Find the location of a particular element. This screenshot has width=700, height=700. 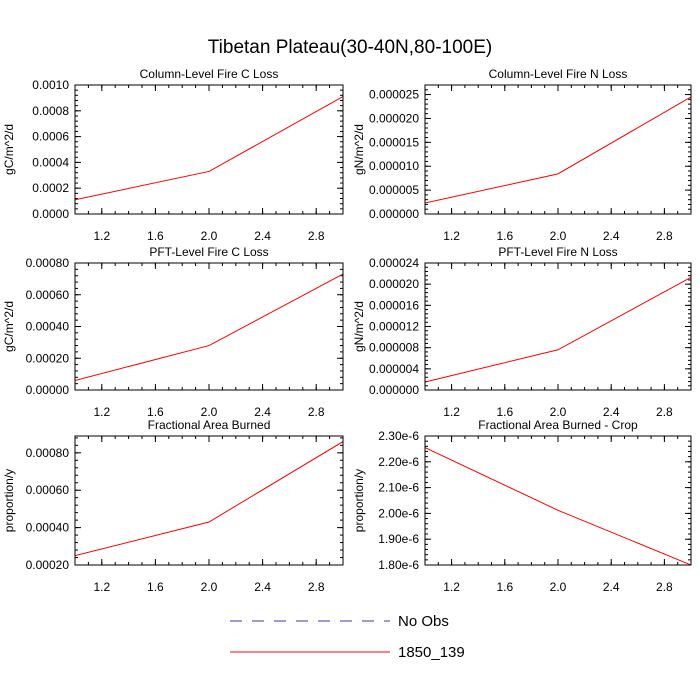

y-tick-label: 1.80e-6 is located at coordinates (398, 565).